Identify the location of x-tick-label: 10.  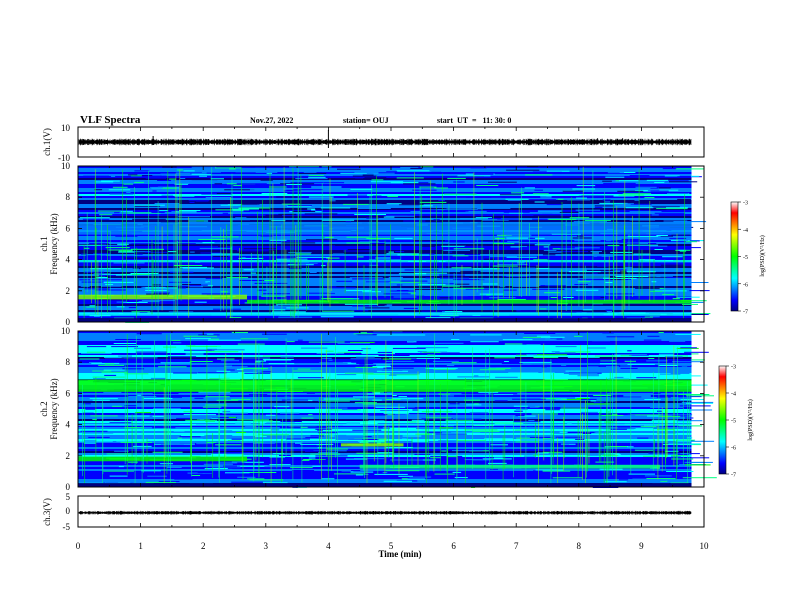
(705, 546).